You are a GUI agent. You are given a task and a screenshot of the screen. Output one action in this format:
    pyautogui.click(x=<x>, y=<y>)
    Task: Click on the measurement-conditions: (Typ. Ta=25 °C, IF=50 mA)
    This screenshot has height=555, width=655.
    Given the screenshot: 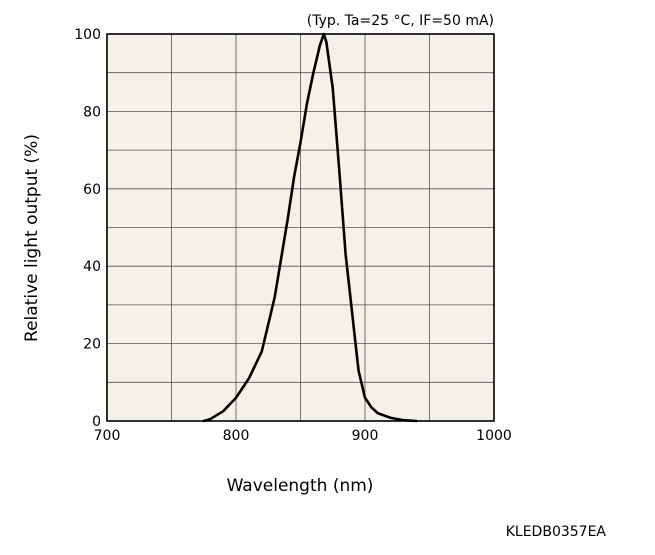 What is the action you would take?
    pyautogui.click(x=400, y=21)
    